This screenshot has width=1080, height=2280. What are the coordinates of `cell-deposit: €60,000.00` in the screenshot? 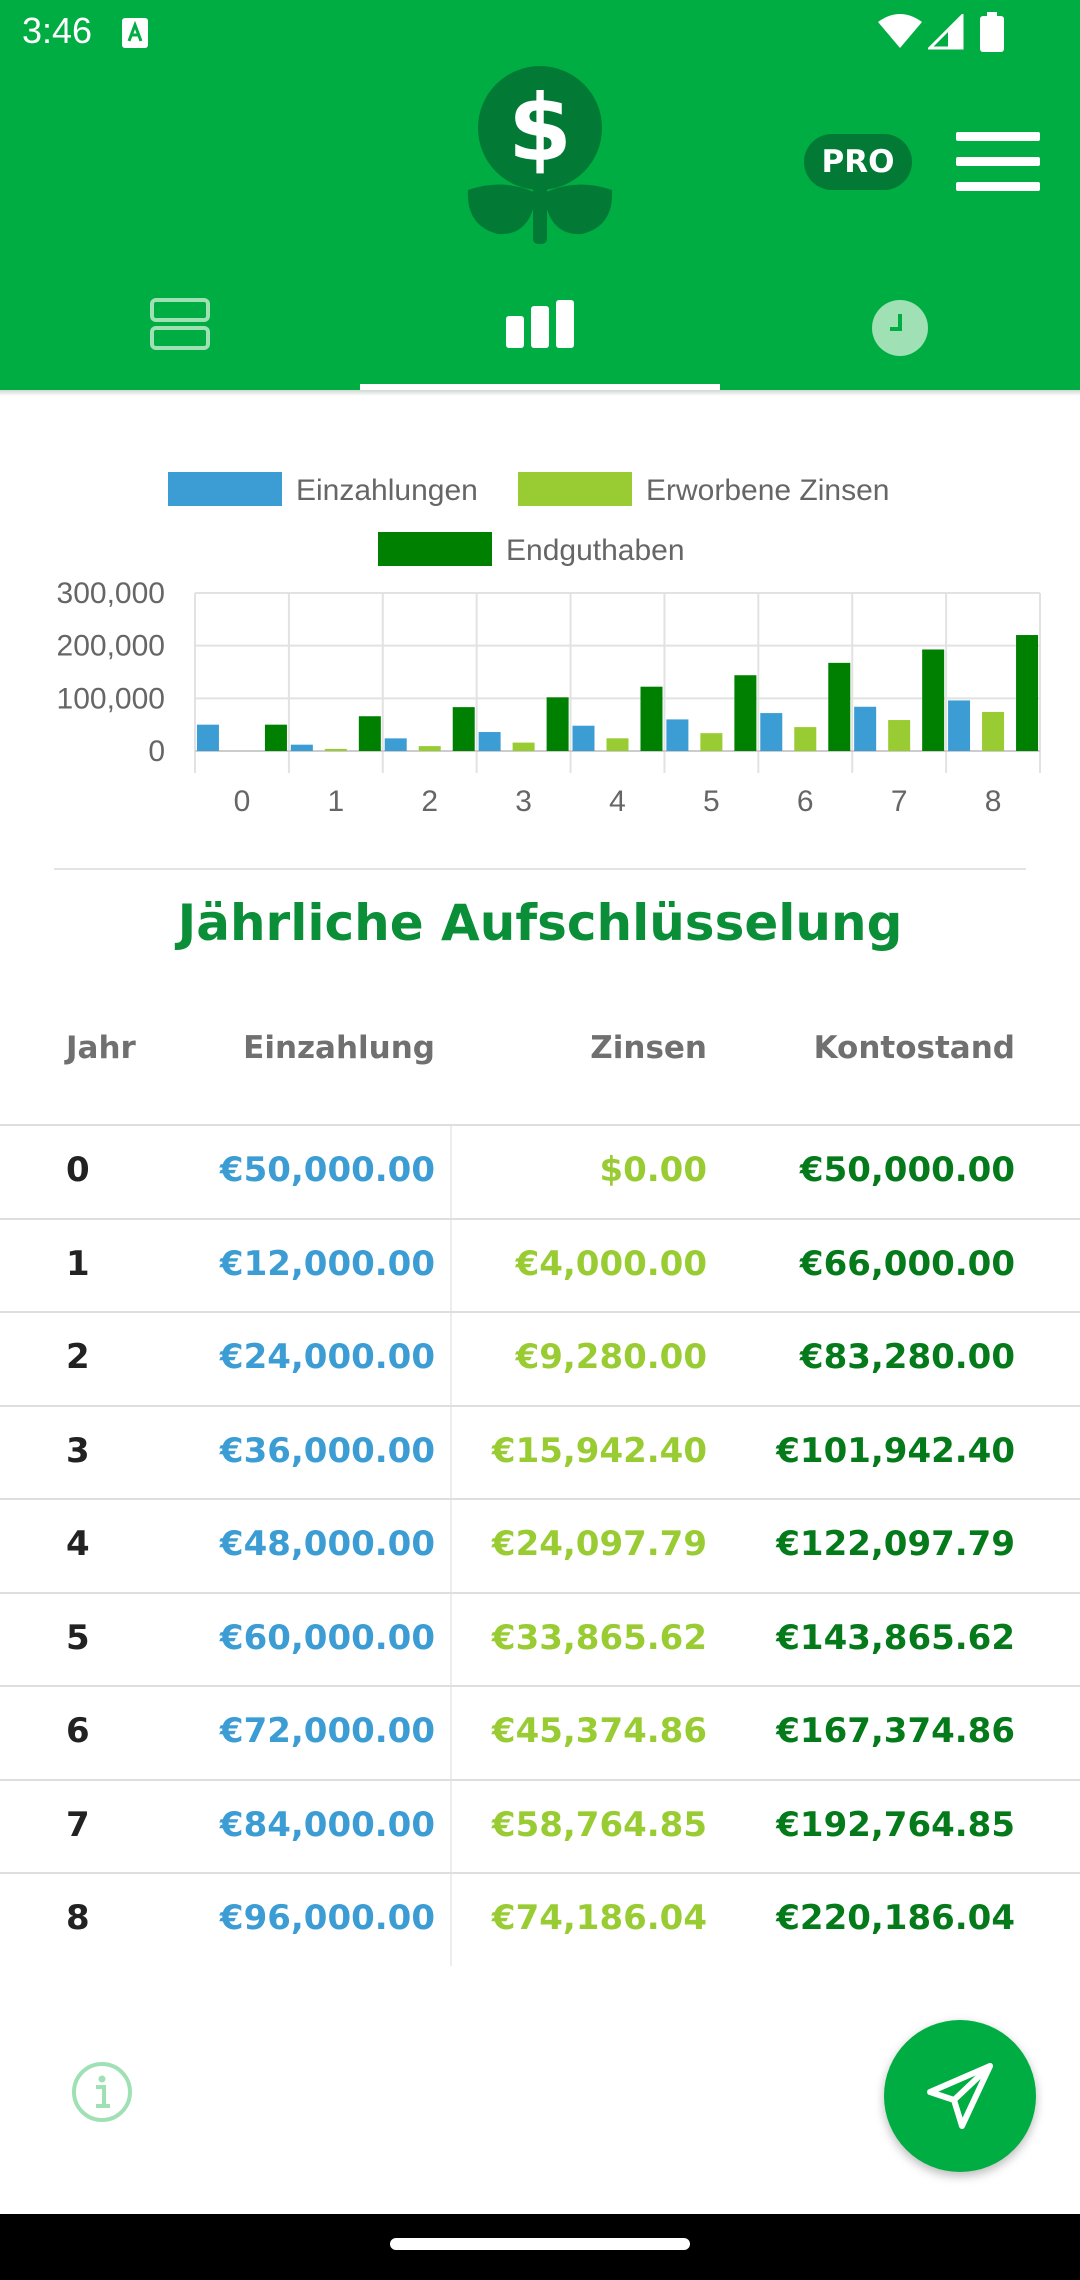 It's located at (327, 1637).